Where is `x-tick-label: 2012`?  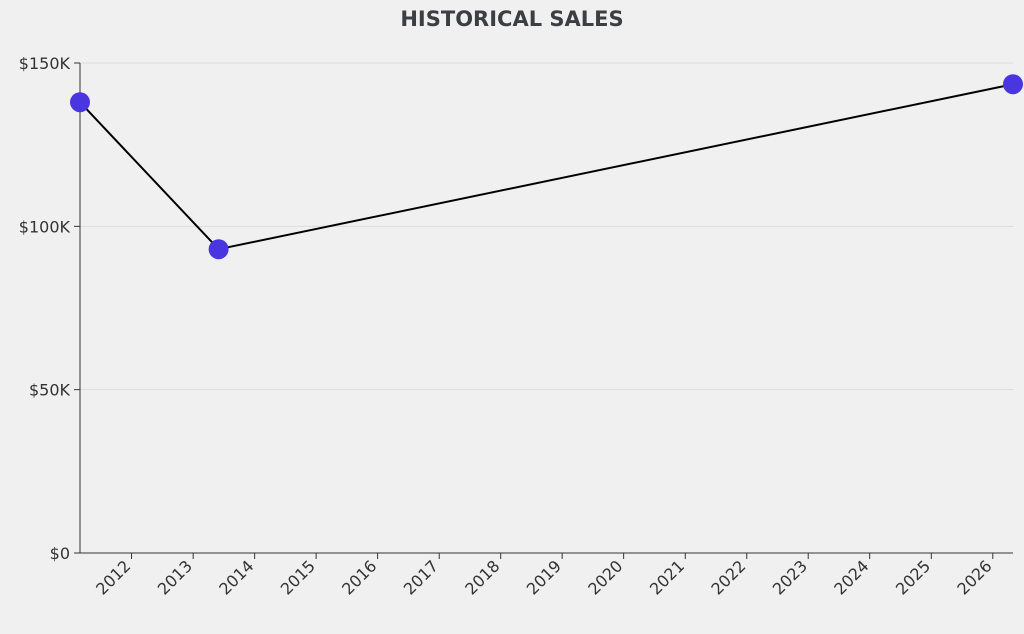 x-tick-label: 2012 is located at coordinates (113, 577).